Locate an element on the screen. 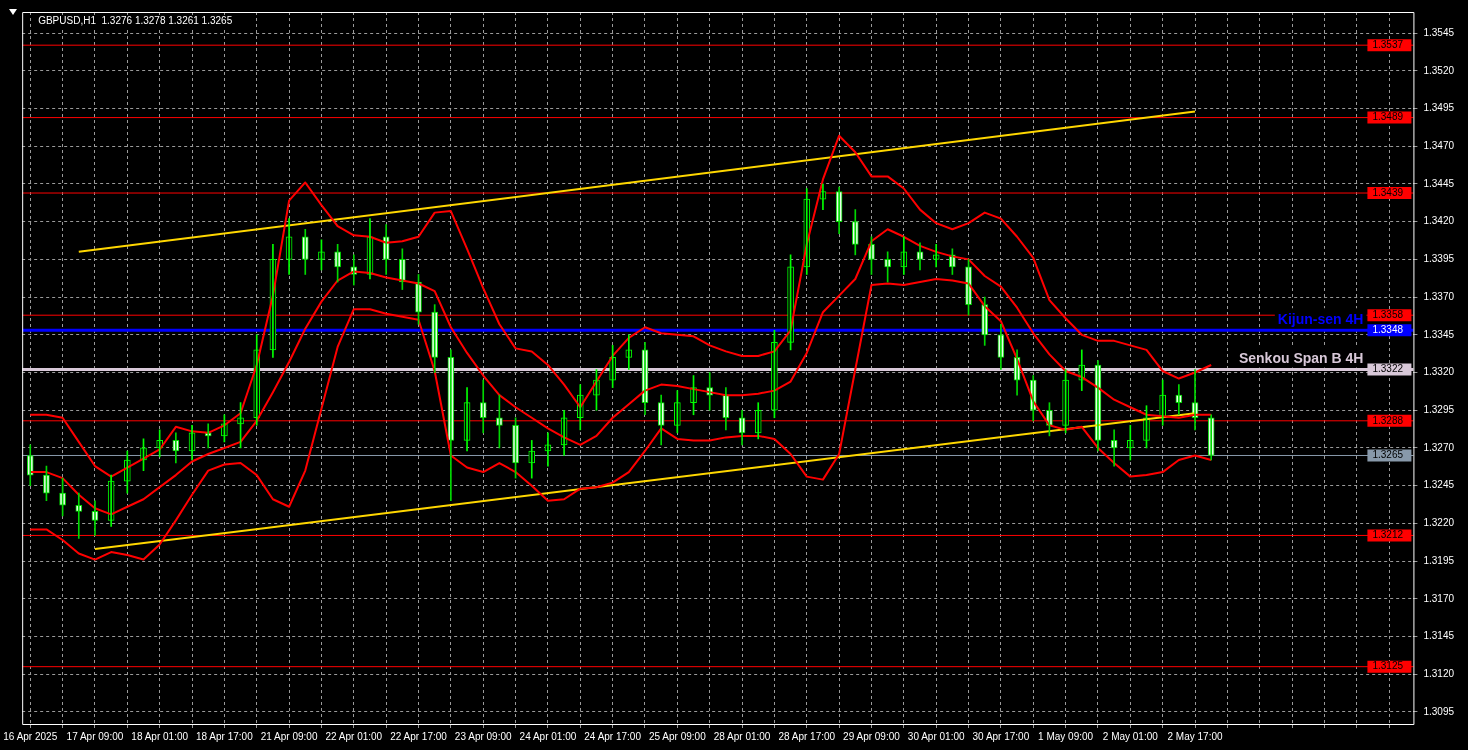 Image resolution: width=1468 pixels, height=750 pixels. ref-line-label: 1.3537 is located at coordinates (1388, 44).